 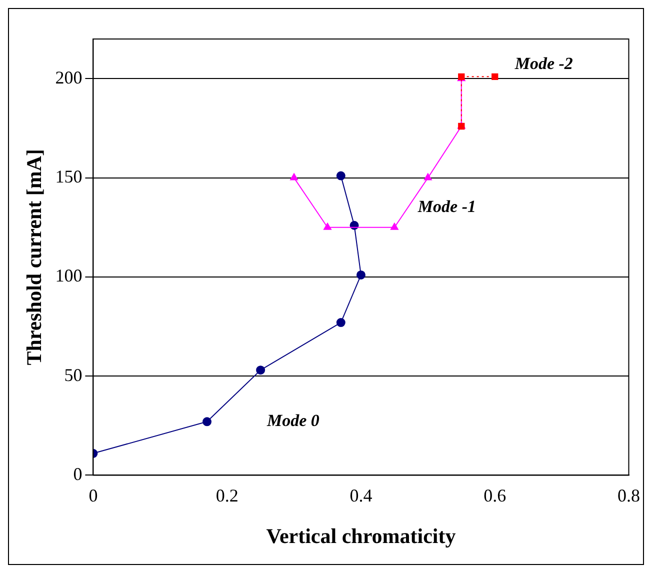 I want to click on x-tick-label: 0.8, so click(x=629, y=496).